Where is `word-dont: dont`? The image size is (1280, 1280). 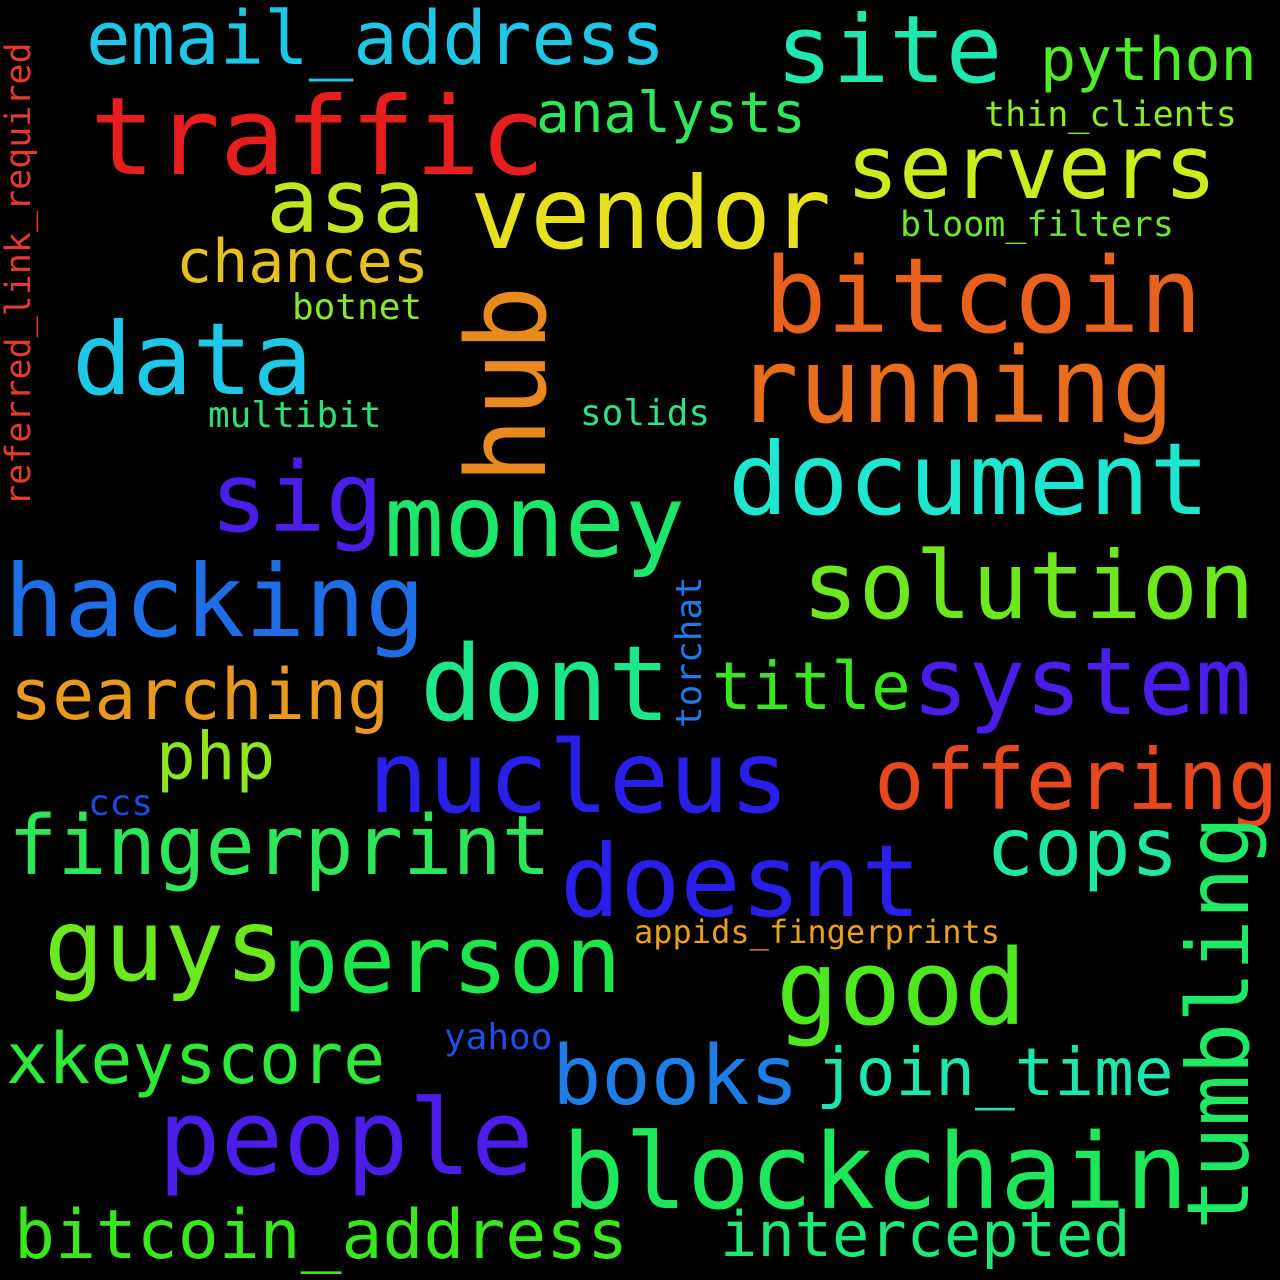 word-dont: dont is located at coordinates (545, 684).